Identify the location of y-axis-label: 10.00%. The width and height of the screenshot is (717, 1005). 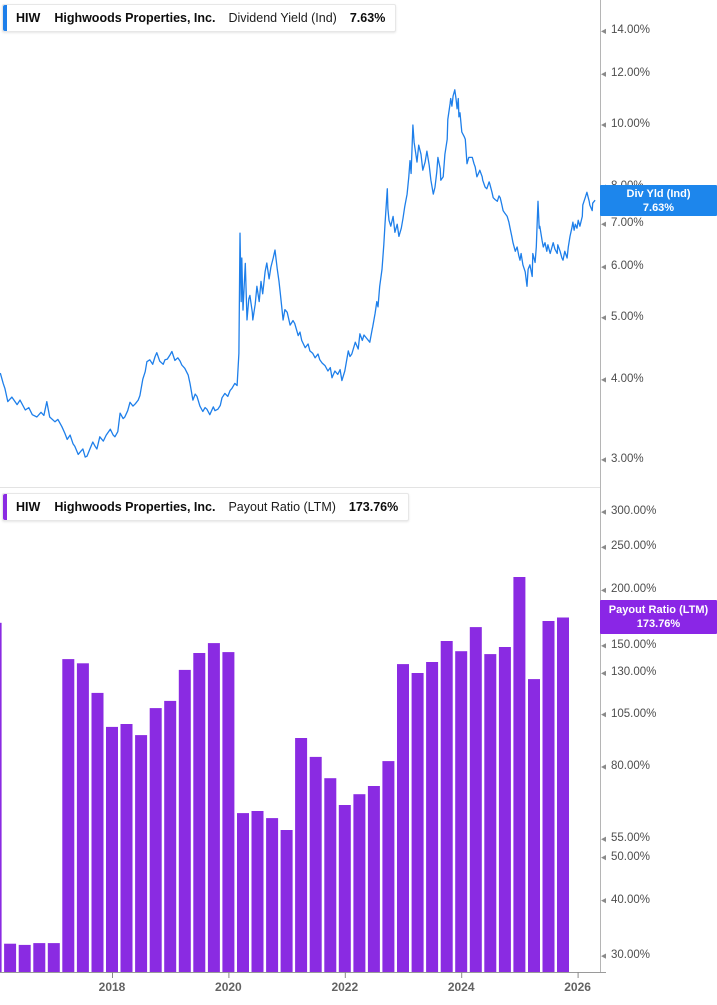
(631, 124).